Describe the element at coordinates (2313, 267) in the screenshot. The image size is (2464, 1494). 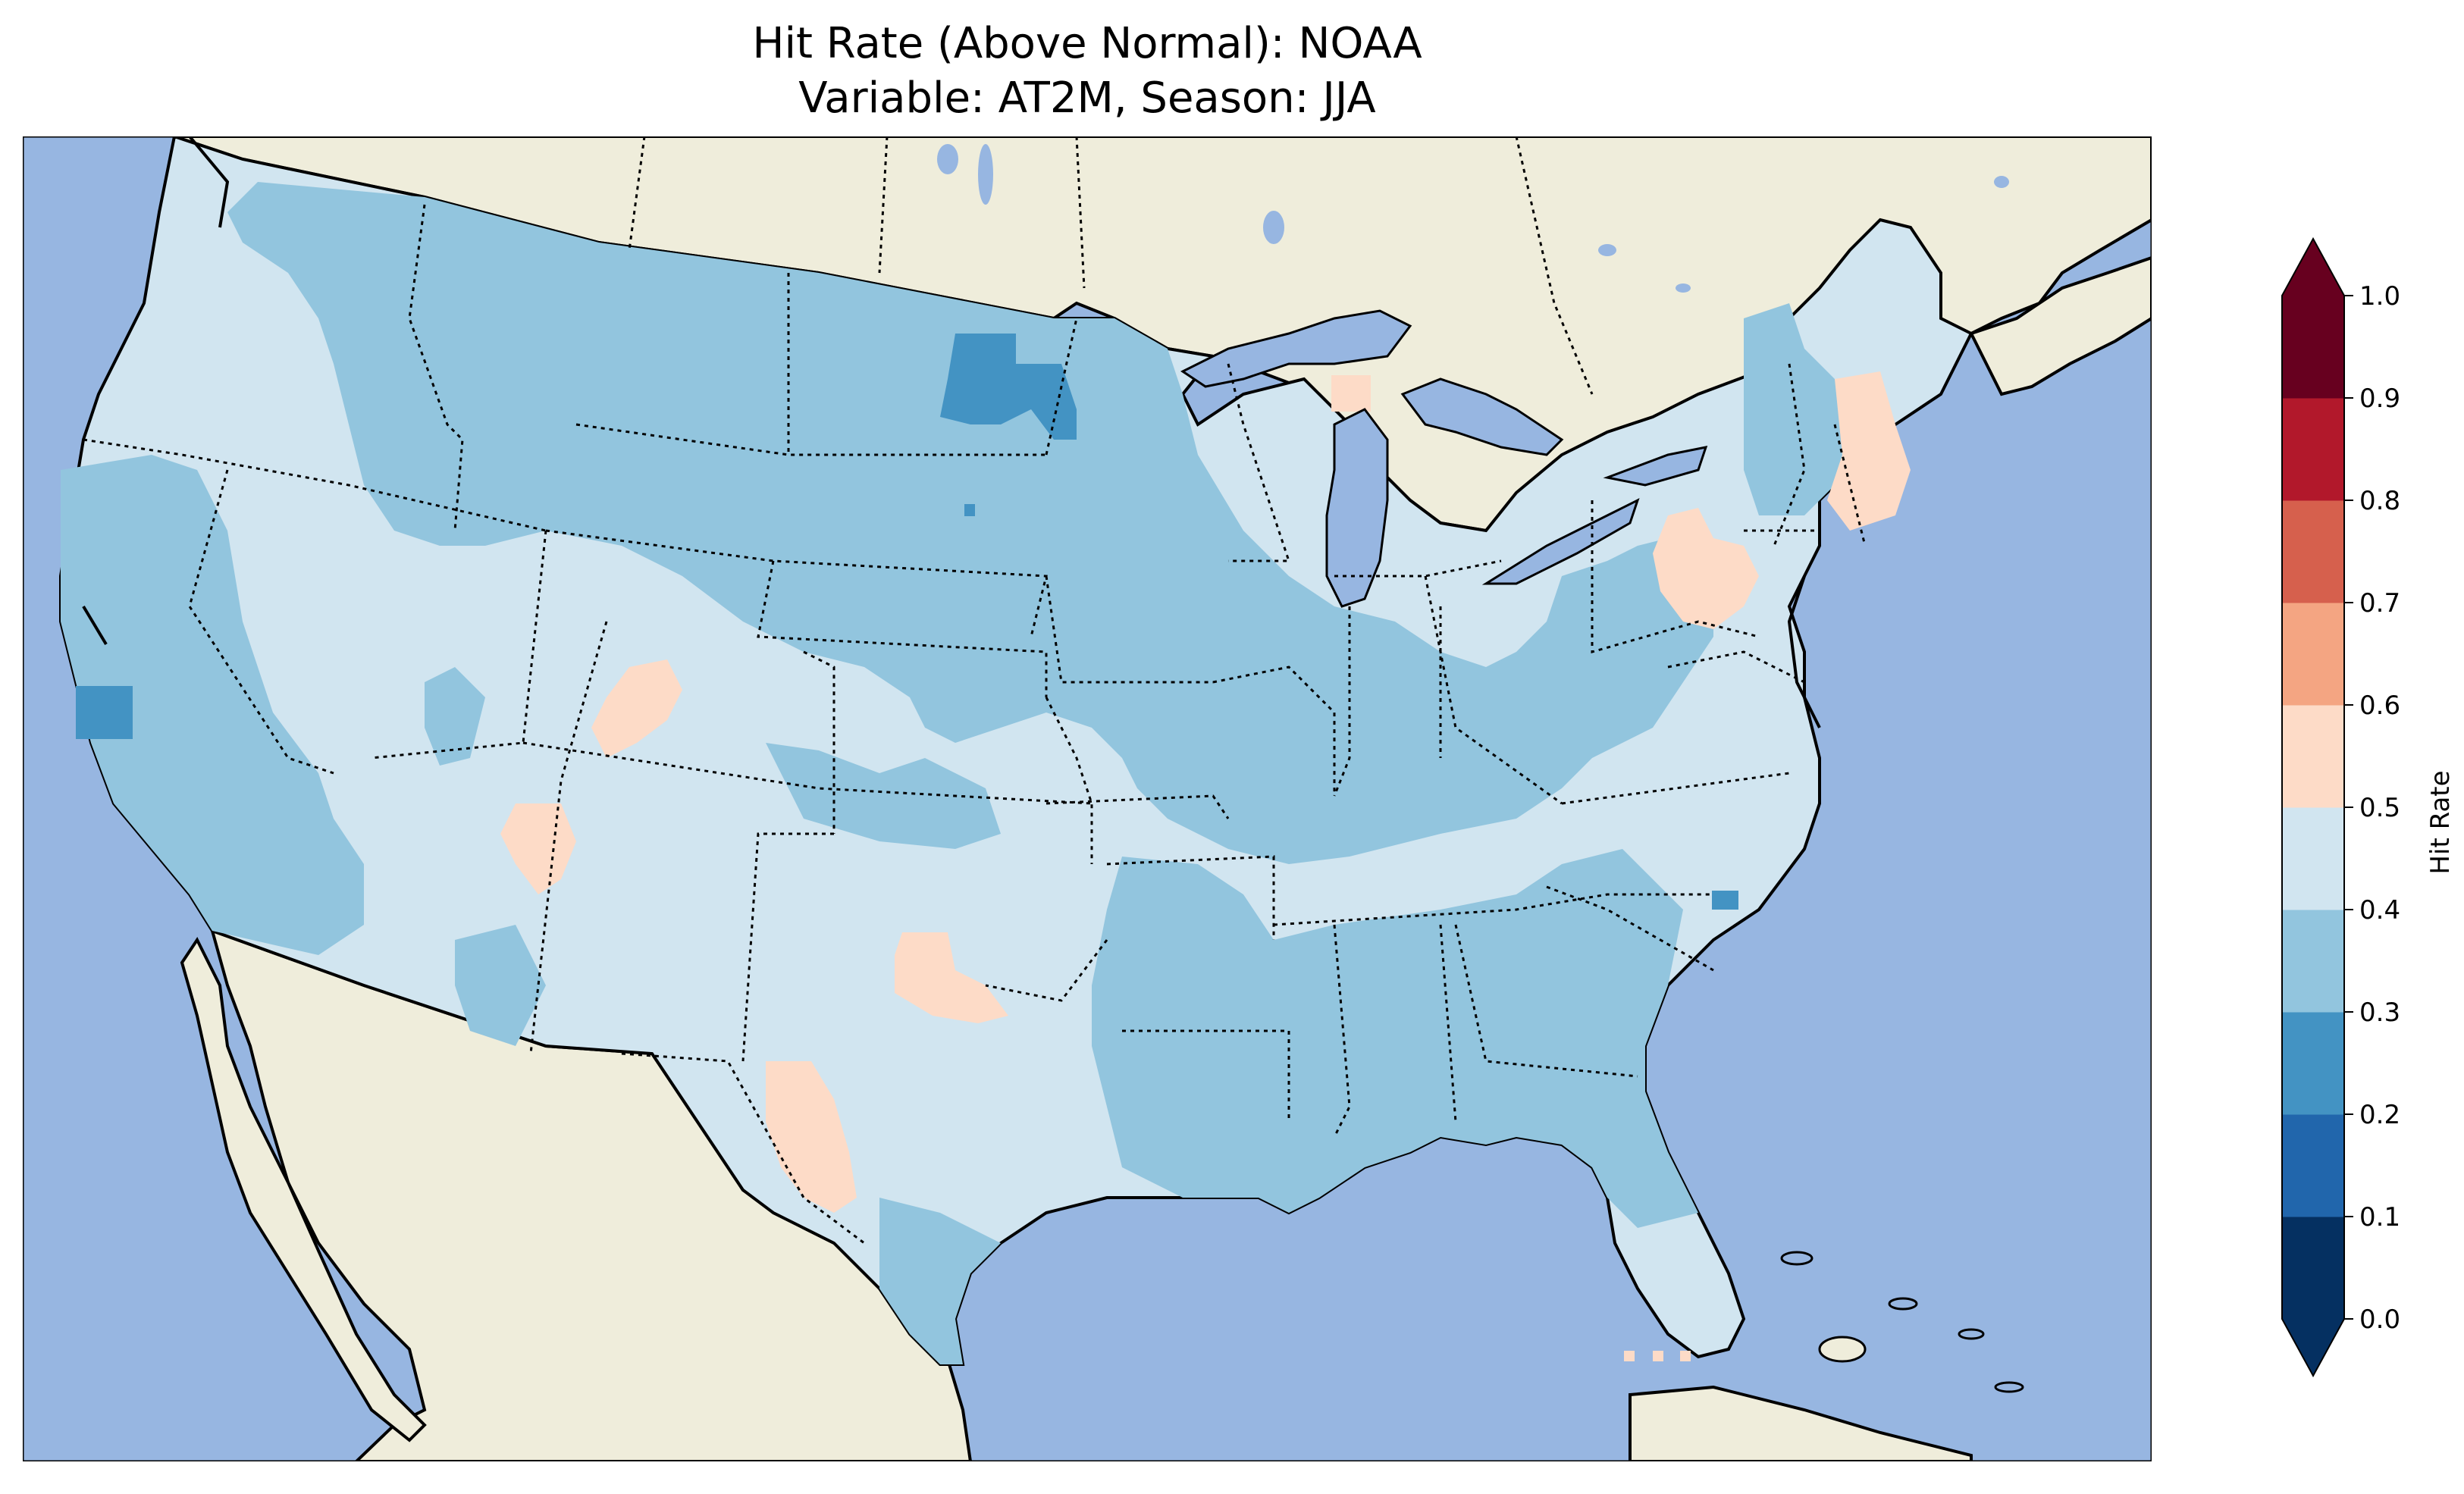
I see `colorbar-extend-high` at that location.